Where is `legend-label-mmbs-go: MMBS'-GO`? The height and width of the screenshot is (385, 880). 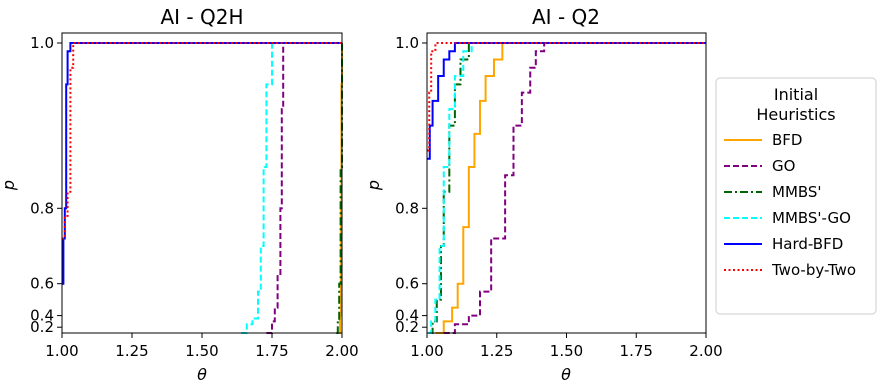
legend-label-mmbs-go: MMBS'-GO is located at coordinates (811, 218).